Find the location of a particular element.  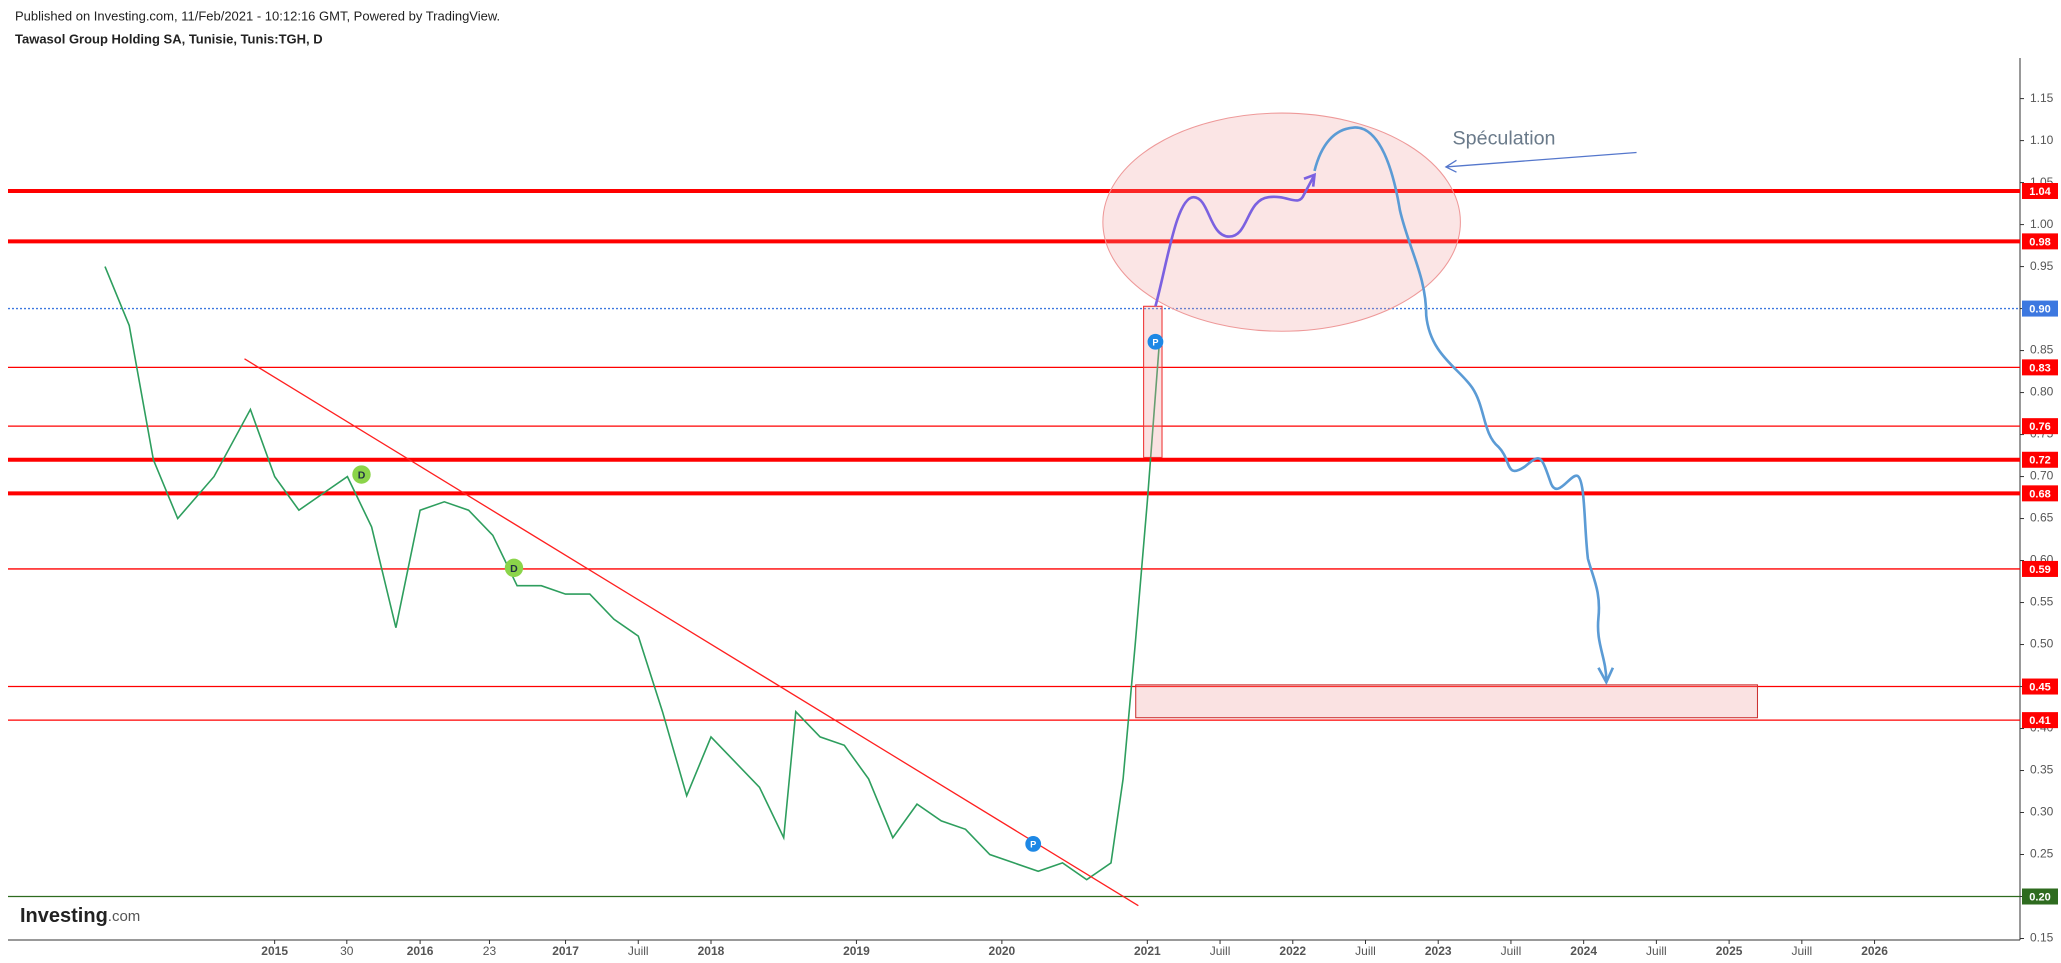

y-tick-label: 0.85 is located at coordinates (2042, 350).